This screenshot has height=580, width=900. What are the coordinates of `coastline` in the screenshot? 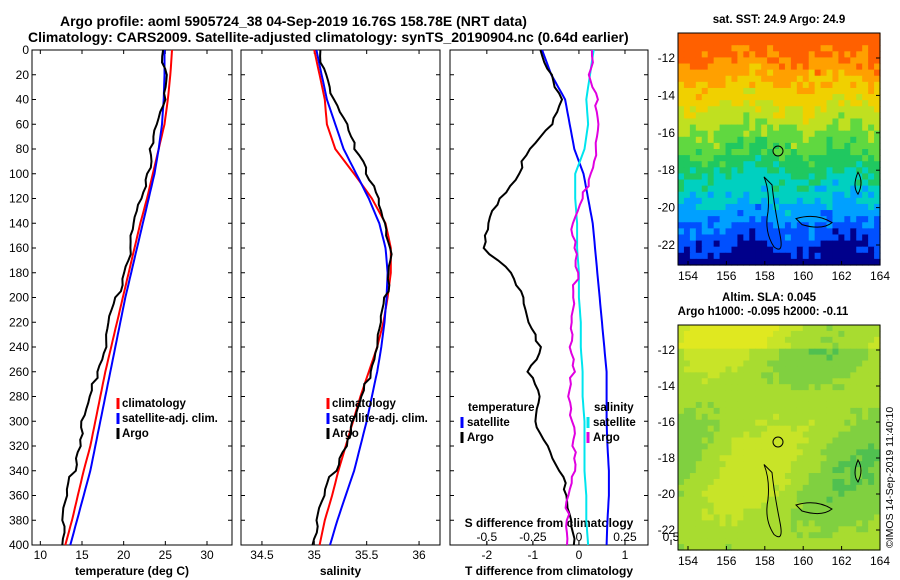 It's located at (814, 221).